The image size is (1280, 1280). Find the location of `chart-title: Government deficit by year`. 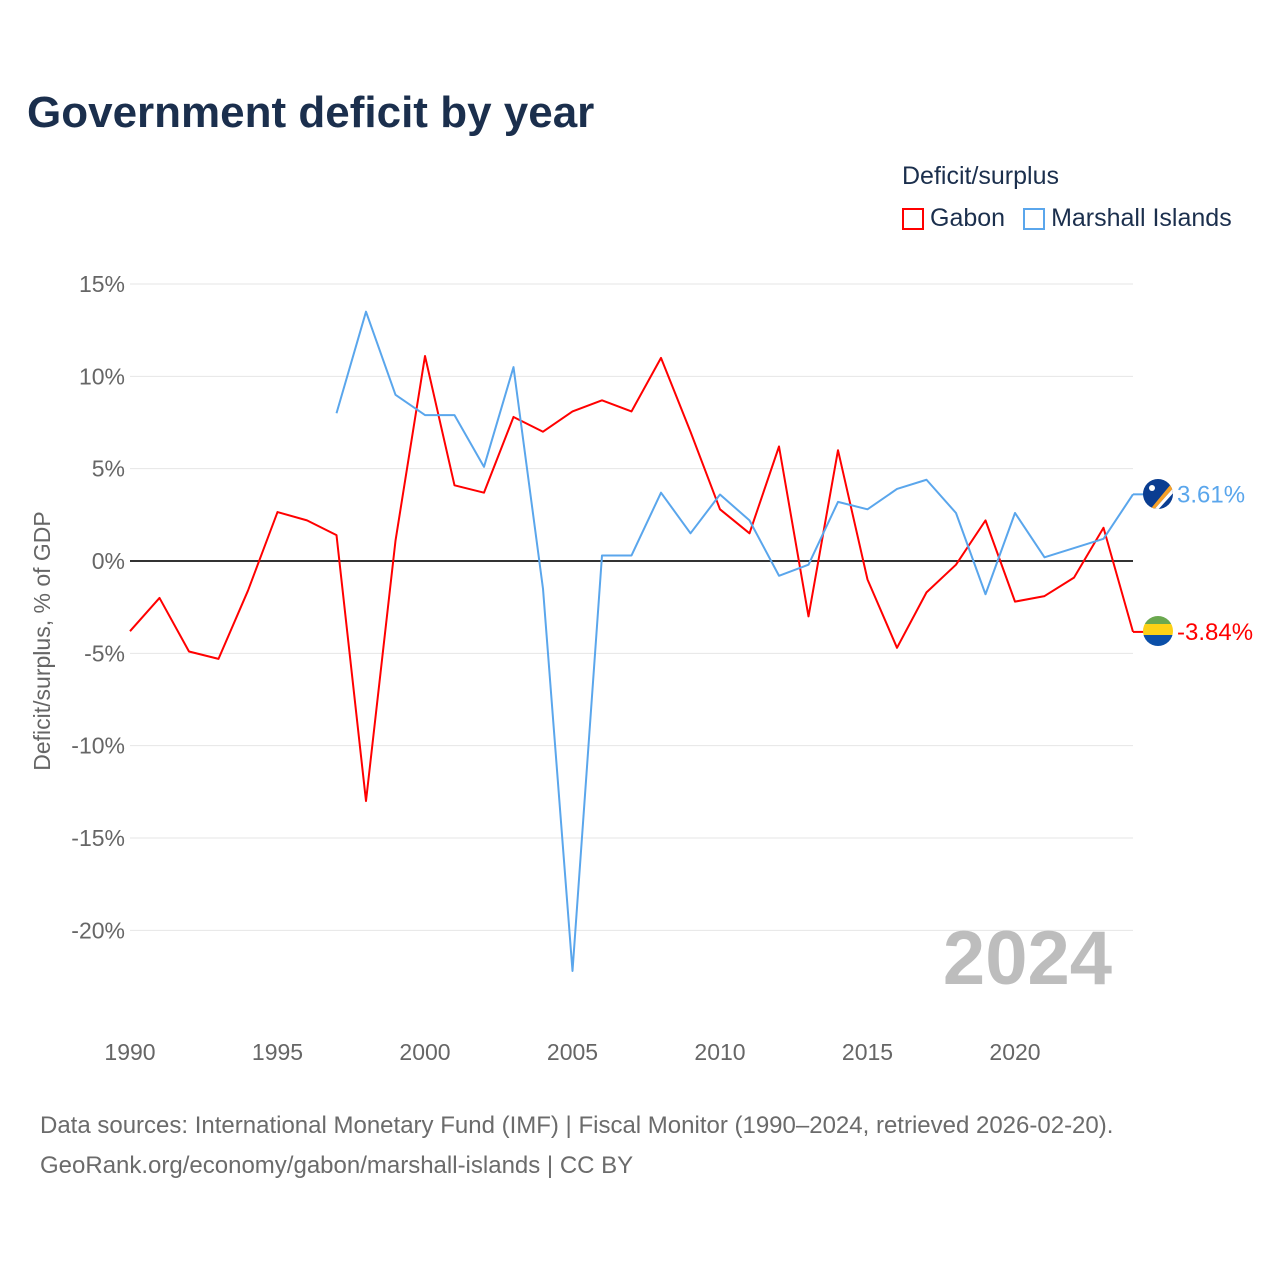

chart-title: Government deficit by year is located at coordinates (311, 112).